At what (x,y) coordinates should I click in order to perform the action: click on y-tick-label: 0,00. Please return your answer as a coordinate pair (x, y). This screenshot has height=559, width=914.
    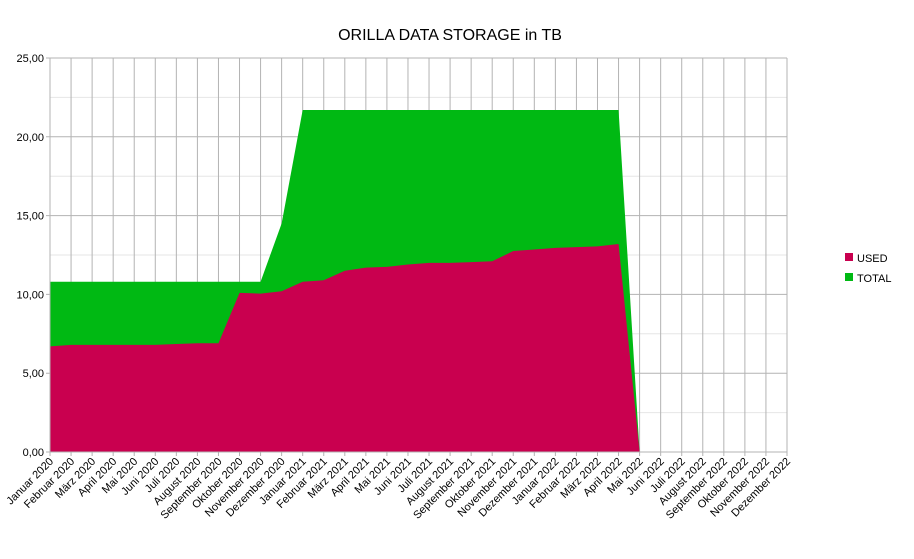
    Looking at the image, I should click on (33, 453).